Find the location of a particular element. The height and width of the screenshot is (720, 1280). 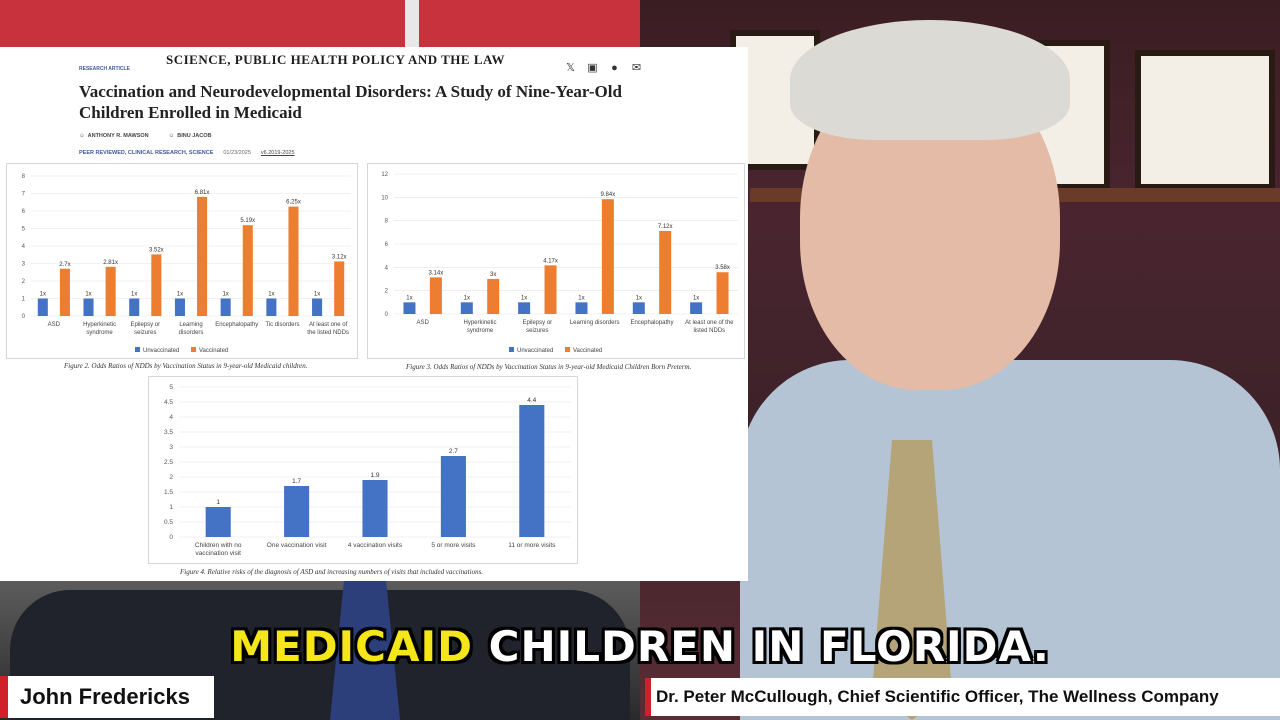

author-item: ☺ BINU JACOB is located at coordinates (190, 136).